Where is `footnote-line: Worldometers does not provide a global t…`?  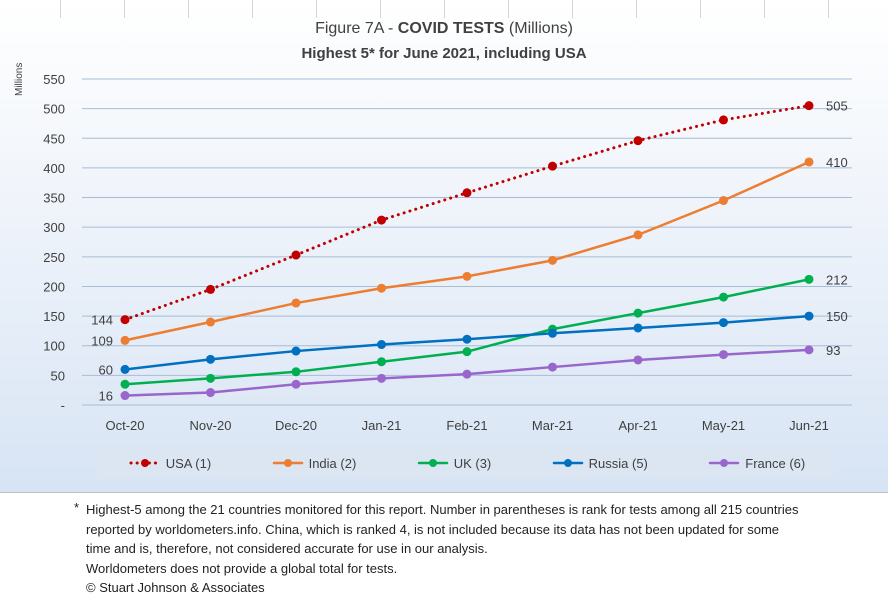
footnote-line: Worldometers does not provide a global t… is located at coordinates (242, 568).